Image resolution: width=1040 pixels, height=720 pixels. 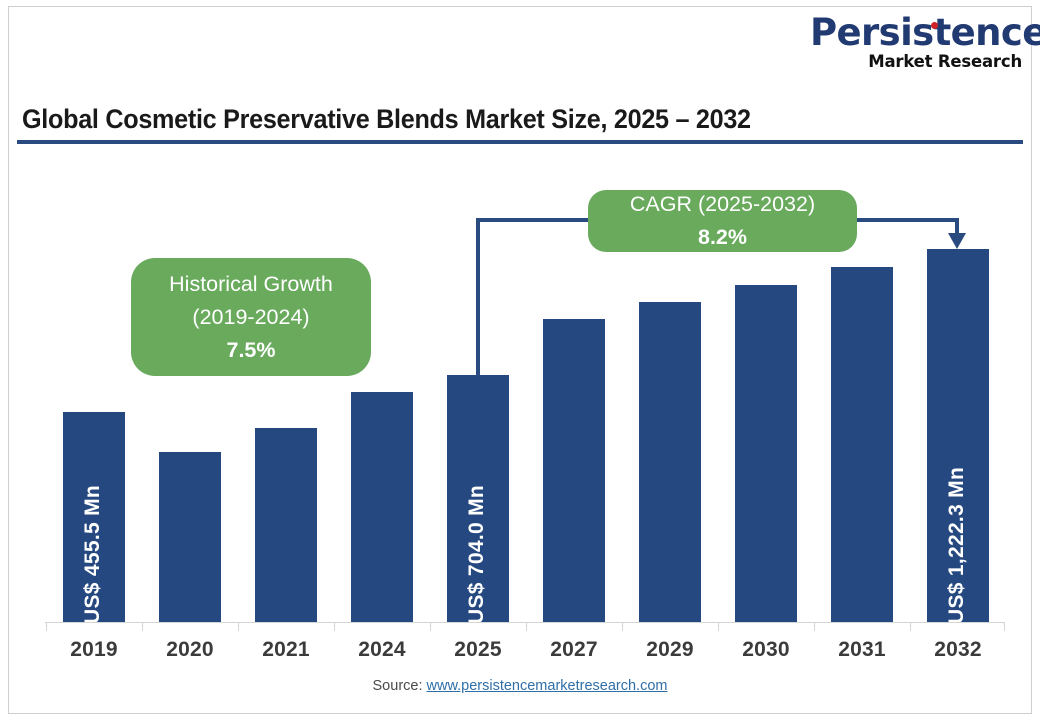 I want to click on bar-2031, so click(x=862, y=444).